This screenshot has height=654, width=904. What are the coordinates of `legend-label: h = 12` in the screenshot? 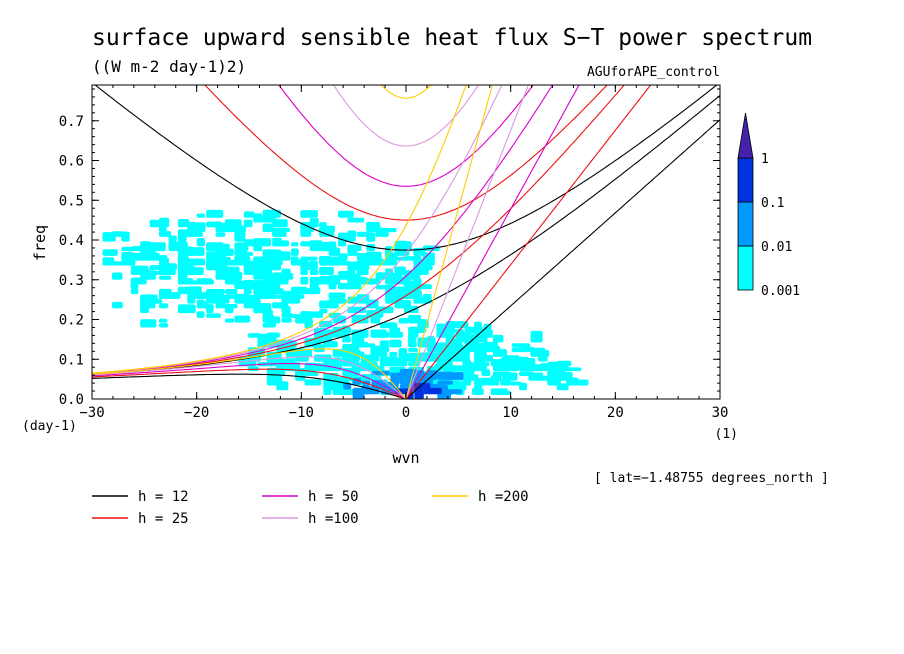 It's located at (163, 497).